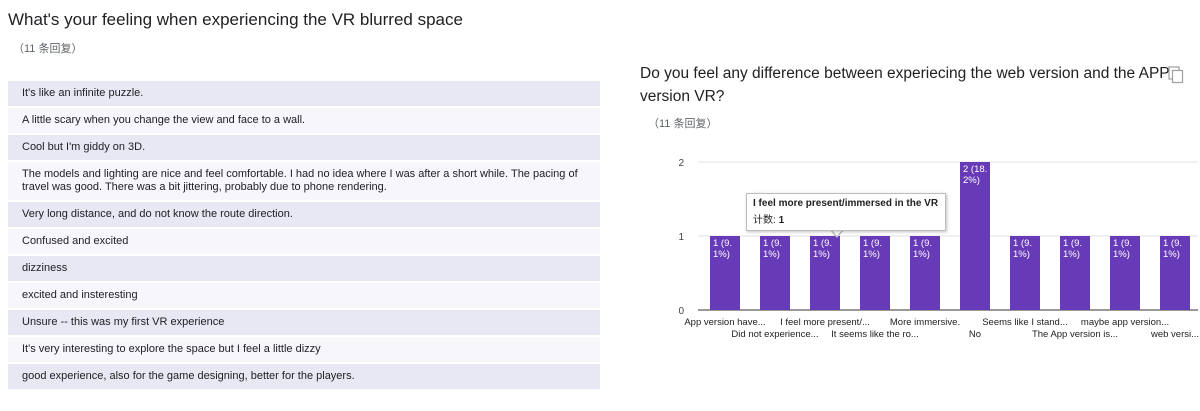 The width and height of the screenshot is (1200, 411). What do you see at coordinates (764, 220) in the screenshot?
I see `tooltip-count-label: 计数:` at bounding box center [764, 220].